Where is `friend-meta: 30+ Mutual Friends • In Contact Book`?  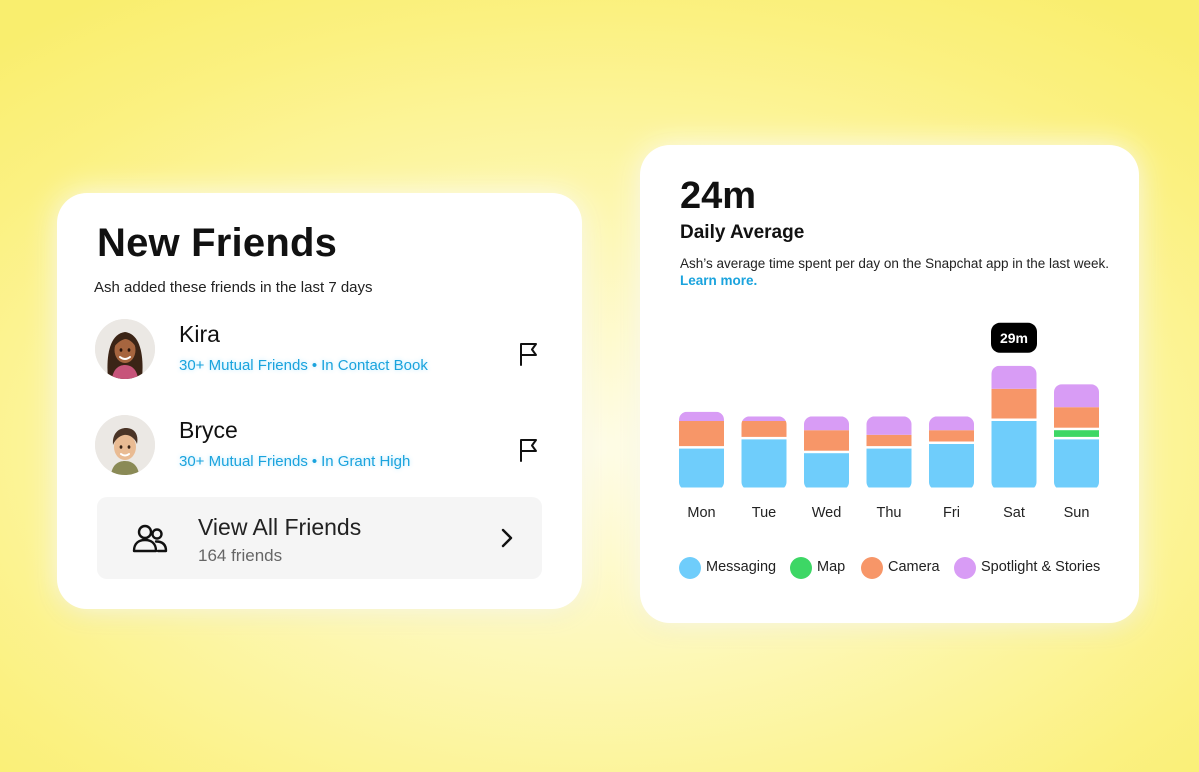
friend-meta: 30+ Mutual Friends • In Contact Book is located at coordinates (303, 365).